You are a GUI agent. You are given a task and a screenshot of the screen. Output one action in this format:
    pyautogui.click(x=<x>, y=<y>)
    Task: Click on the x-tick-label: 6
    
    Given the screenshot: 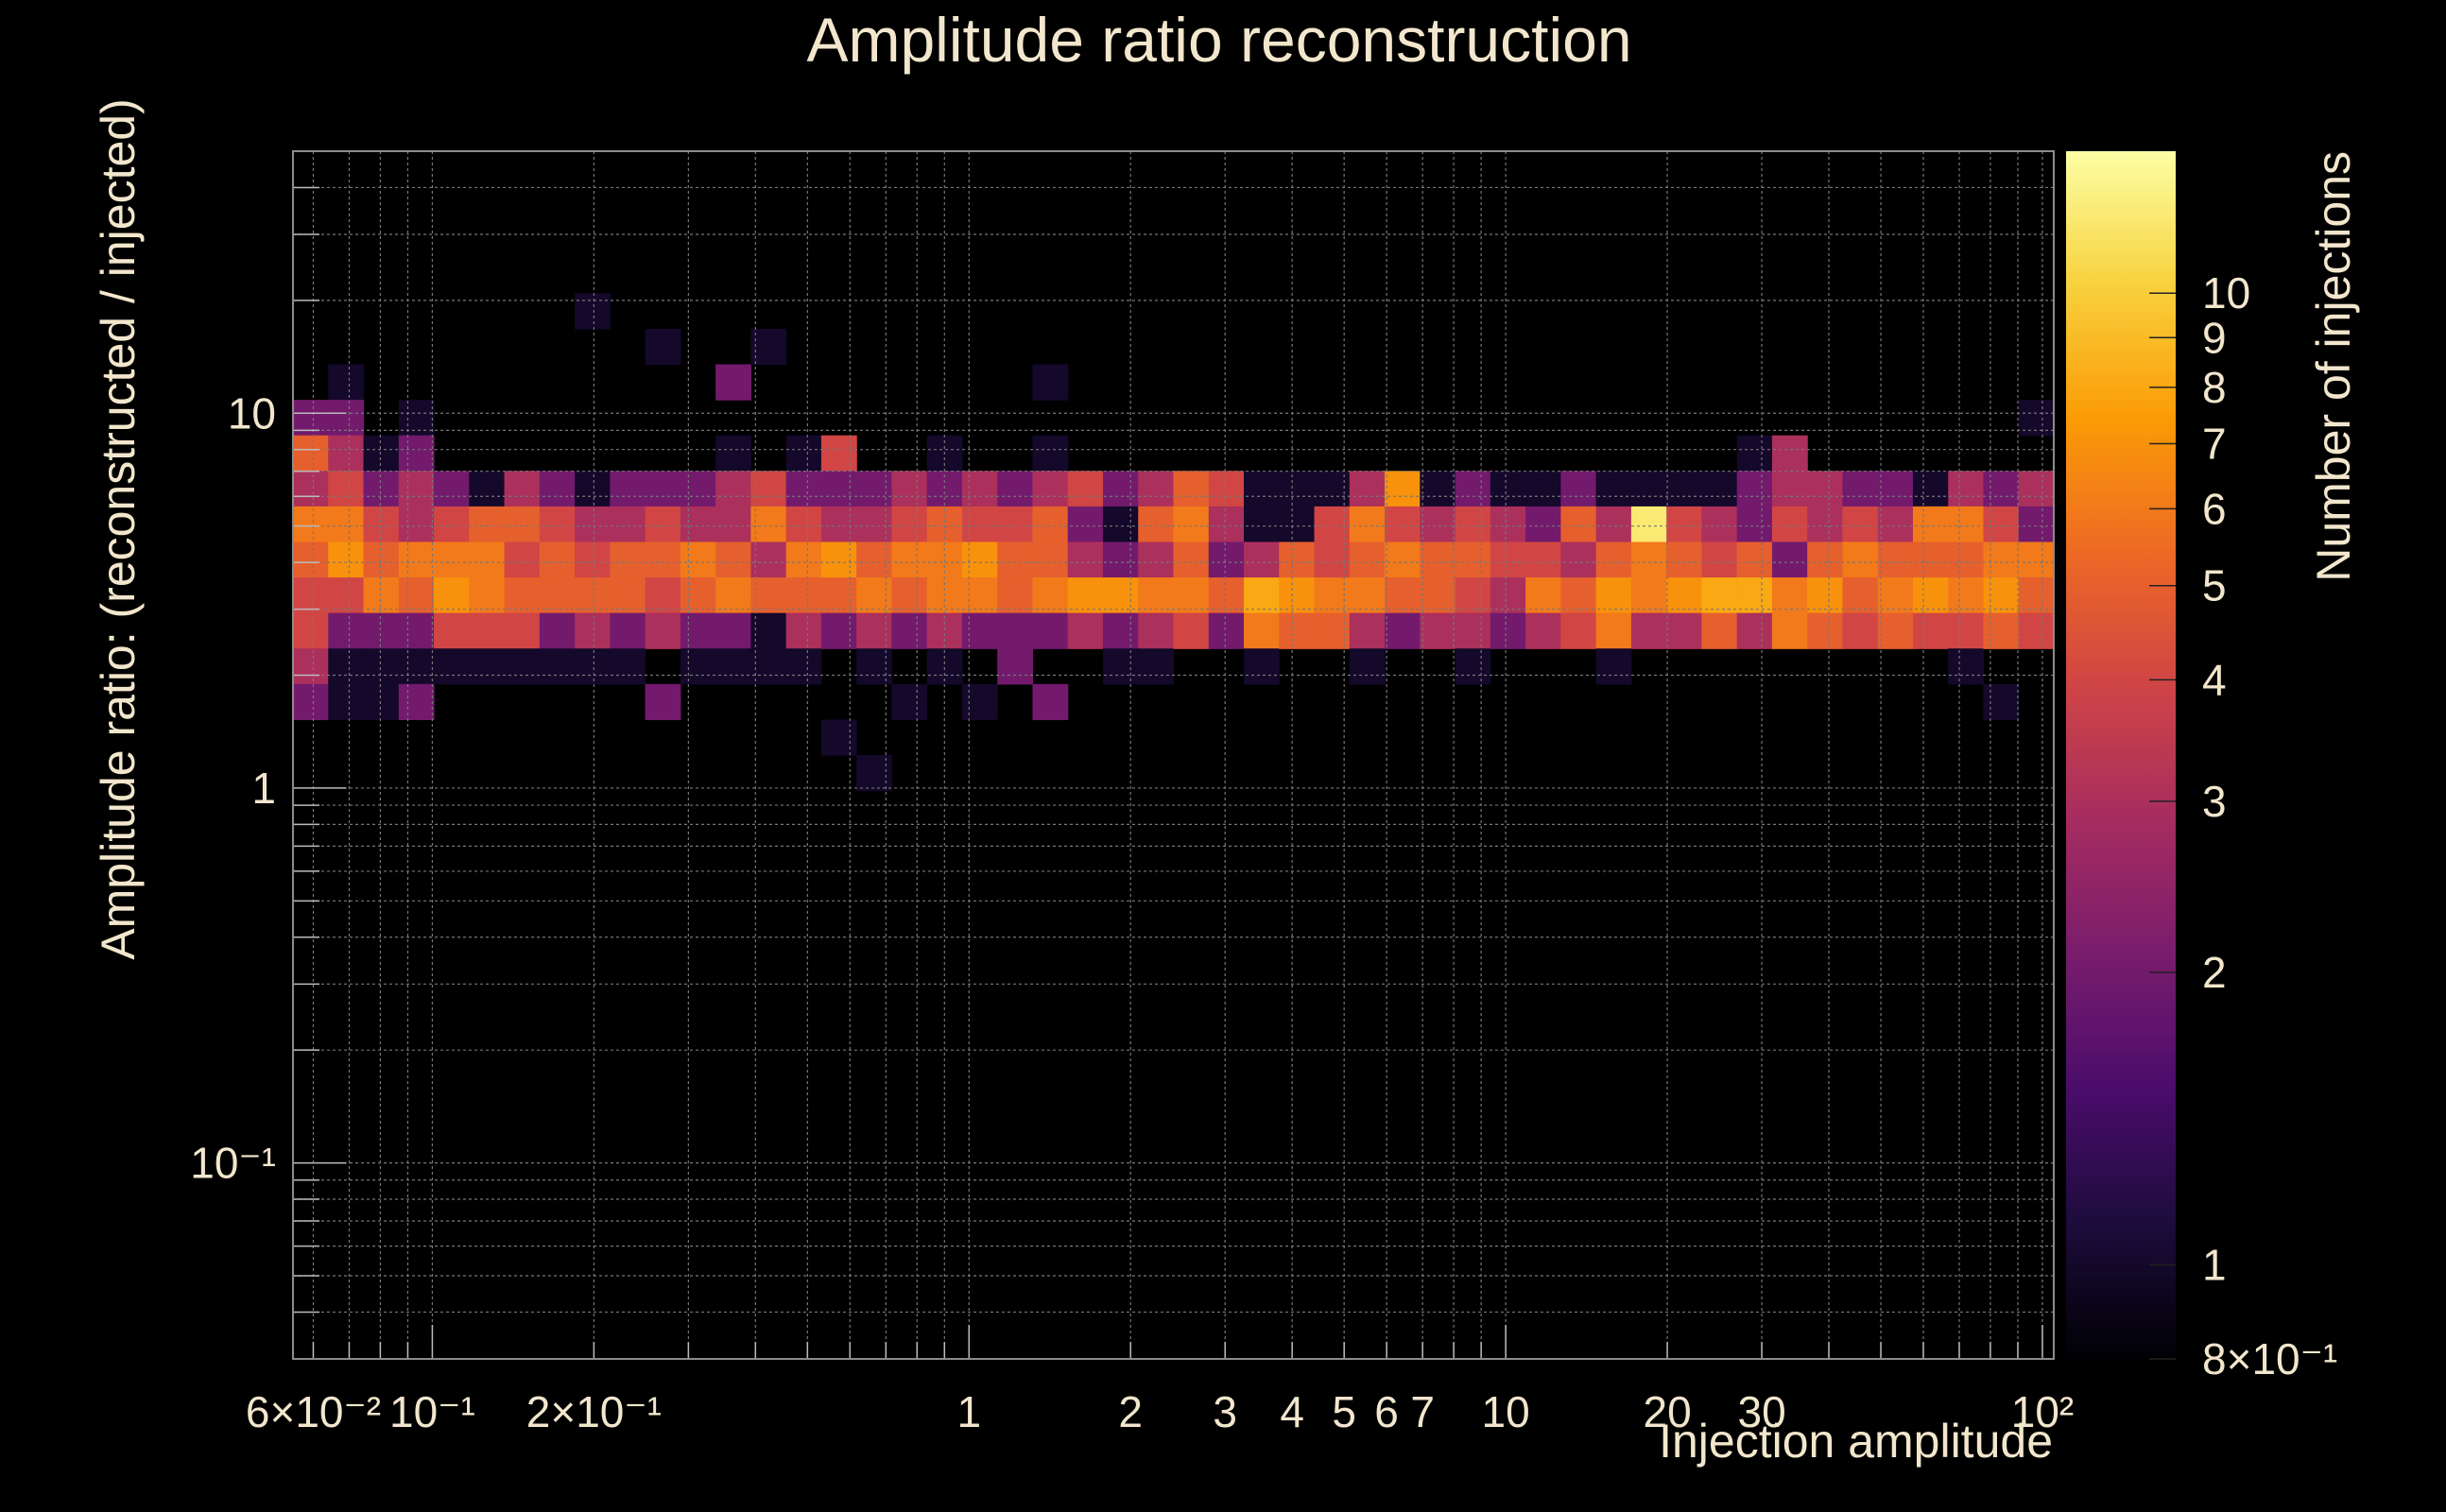 What is the action you would take?
    pyautogui.click(x=1386, y=1411)
    